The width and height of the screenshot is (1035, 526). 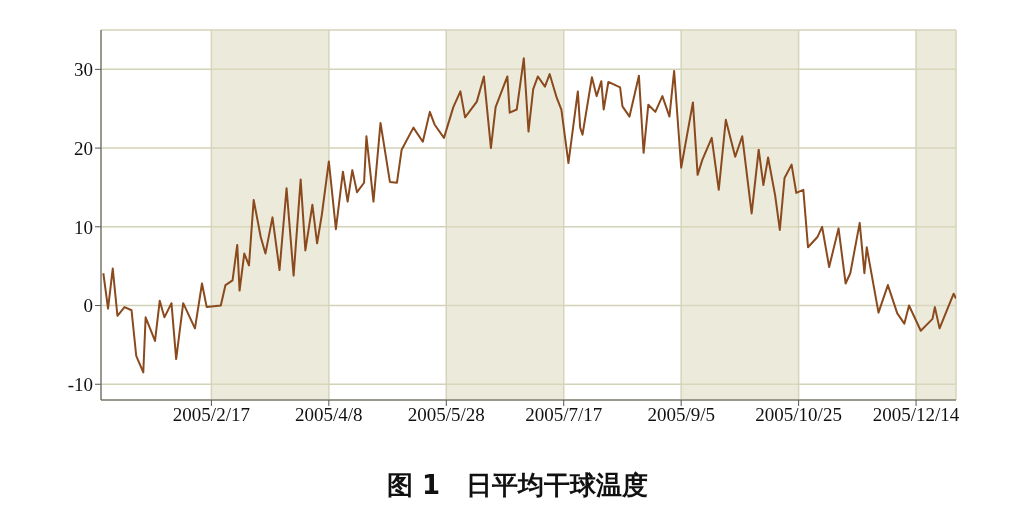 What do you see at coordinates (211, 415) in the screenshot?
I see `x-tick-label: 2005/2/17` at bounding box center [211, 415].